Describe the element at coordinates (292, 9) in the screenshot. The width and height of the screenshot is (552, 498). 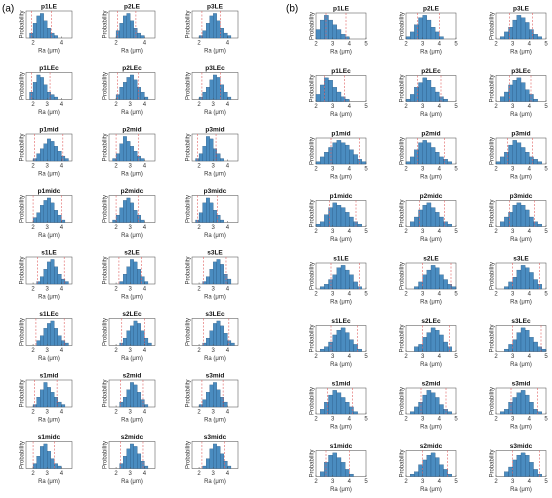
I see `panel-label: (b)` at that location.